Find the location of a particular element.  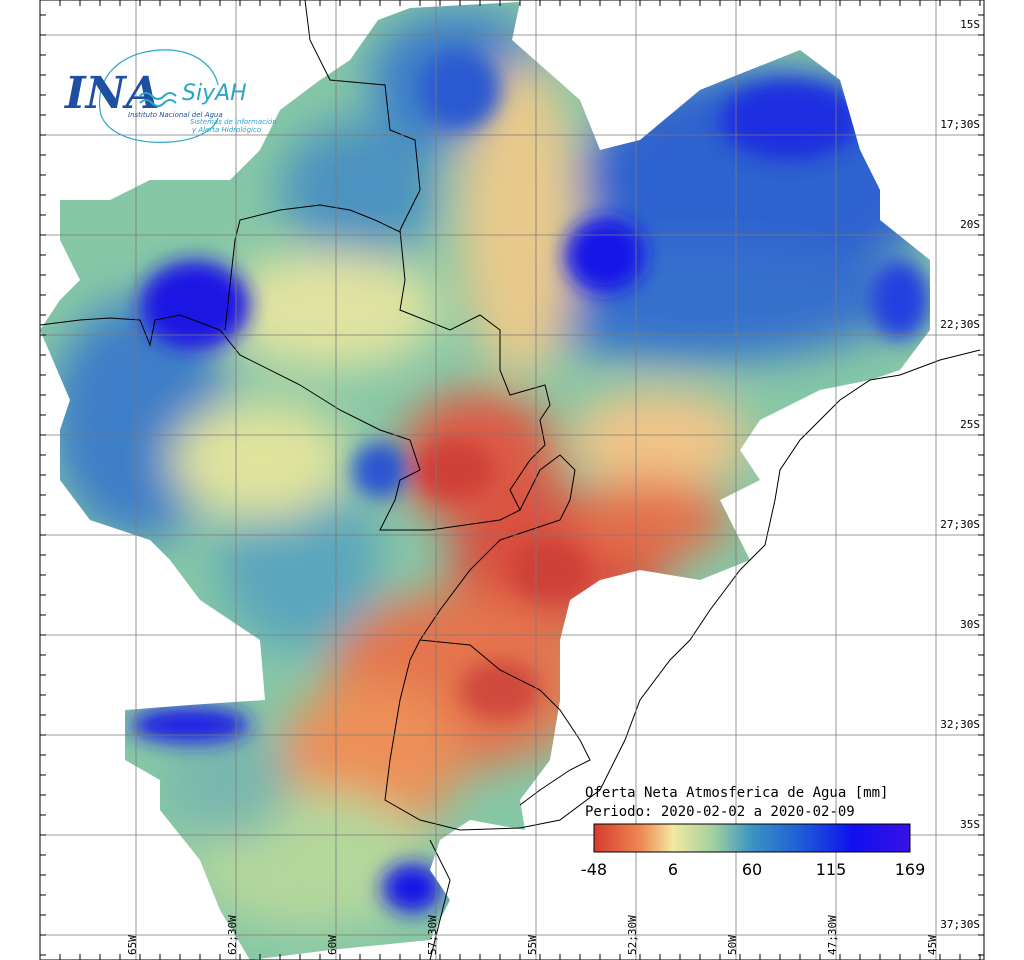

colorbar-tick: 169 is located at coordinates (910, 869).